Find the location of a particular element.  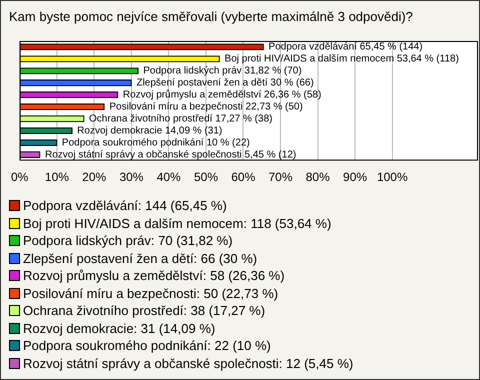

text: Podpora lidských práv: 70 (31,82 %) is located at coordinates (128, 241).